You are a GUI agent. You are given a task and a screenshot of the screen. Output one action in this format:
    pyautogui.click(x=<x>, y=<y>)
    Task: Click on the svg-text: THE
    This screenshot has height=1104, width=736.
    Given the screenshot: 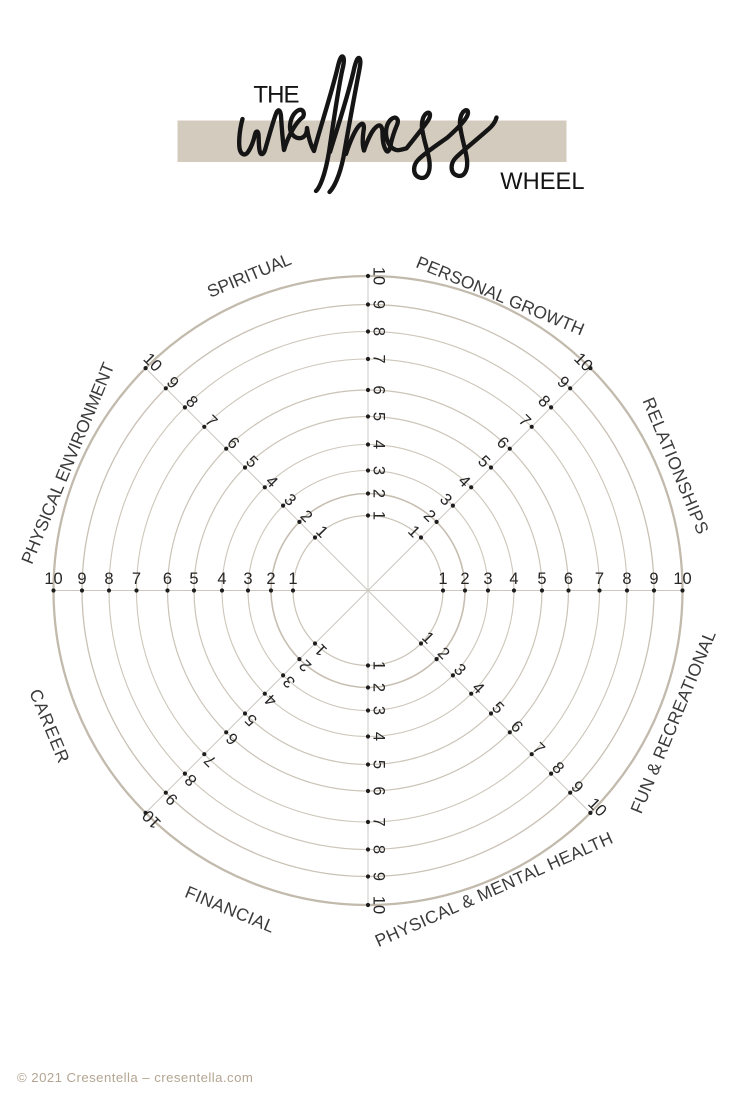 What is the action you would take?
    pyautogui.click(x=275, y=95)
    